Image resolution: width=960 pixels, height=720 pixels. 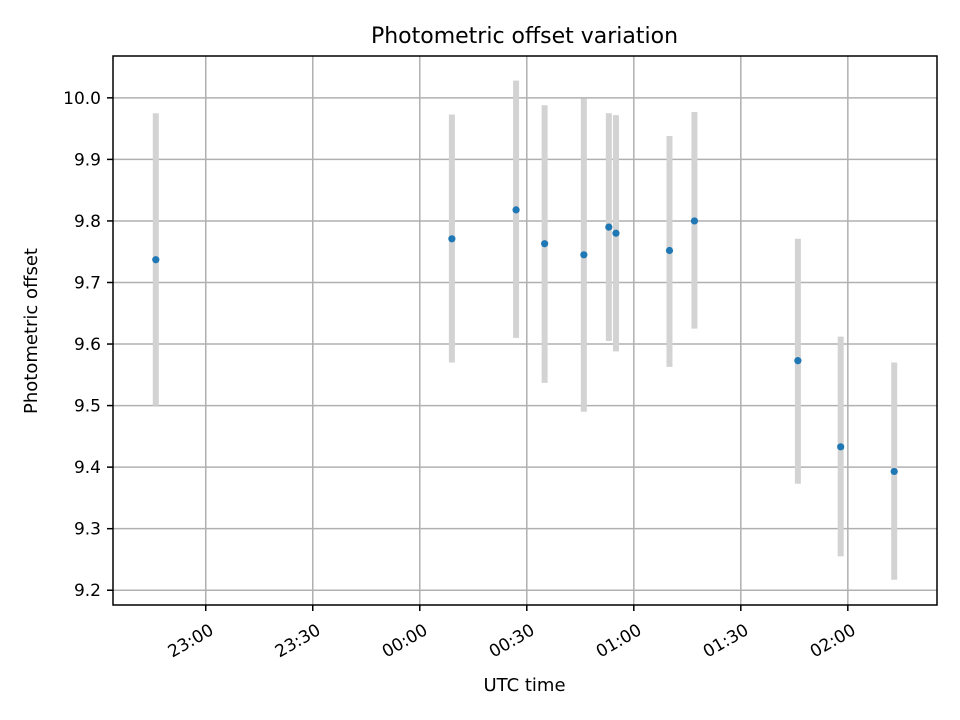 I want to click on x-tick-label: 00:30, so click(x=512, y=641).